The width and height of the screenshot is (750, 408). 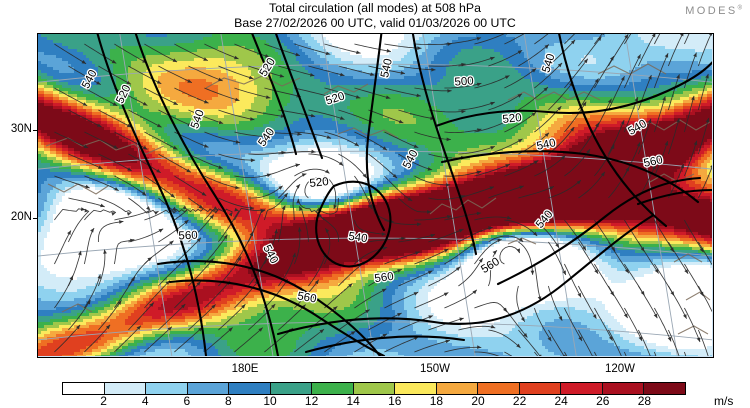 What do you see at coordinates (357, 237) in the screenshot?
I see `contour-label-17: 540` at bounding box center [357, 237].